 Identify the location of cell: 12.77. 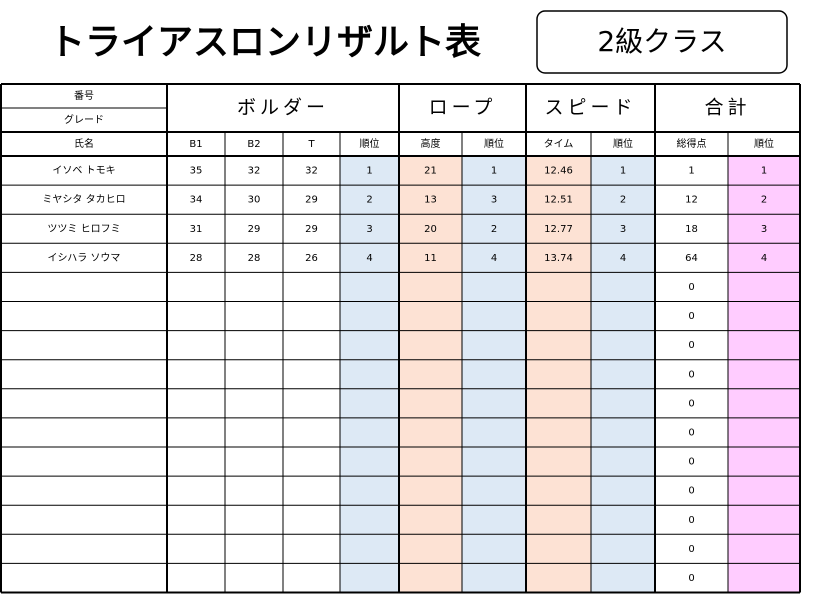
(558, 229).